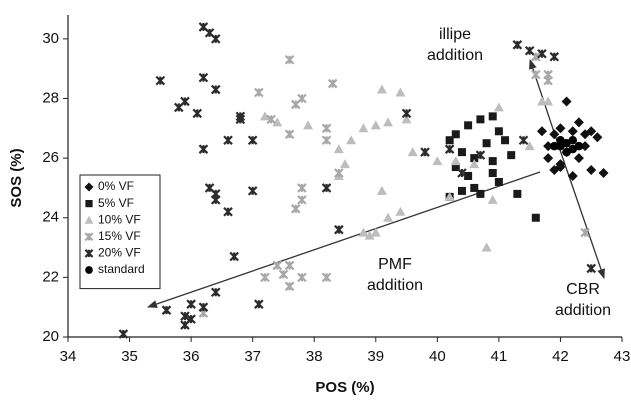  What do you see at coordinates (68, 356) in the screenshot?
I see `x-tick-label: 34` at bounding box center [68, 356].